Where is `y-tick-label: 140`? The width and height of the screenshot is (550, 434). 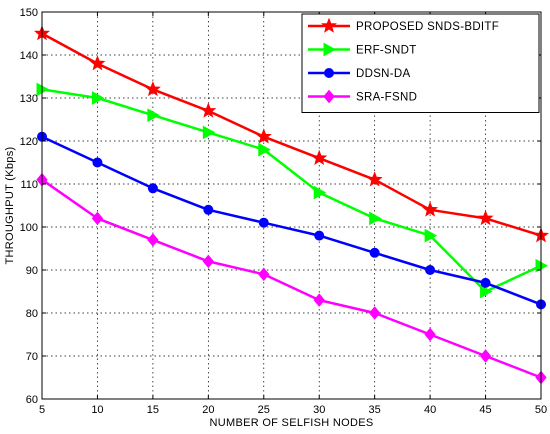
y-tick-label: 140 is located at coordinates (29, 56).